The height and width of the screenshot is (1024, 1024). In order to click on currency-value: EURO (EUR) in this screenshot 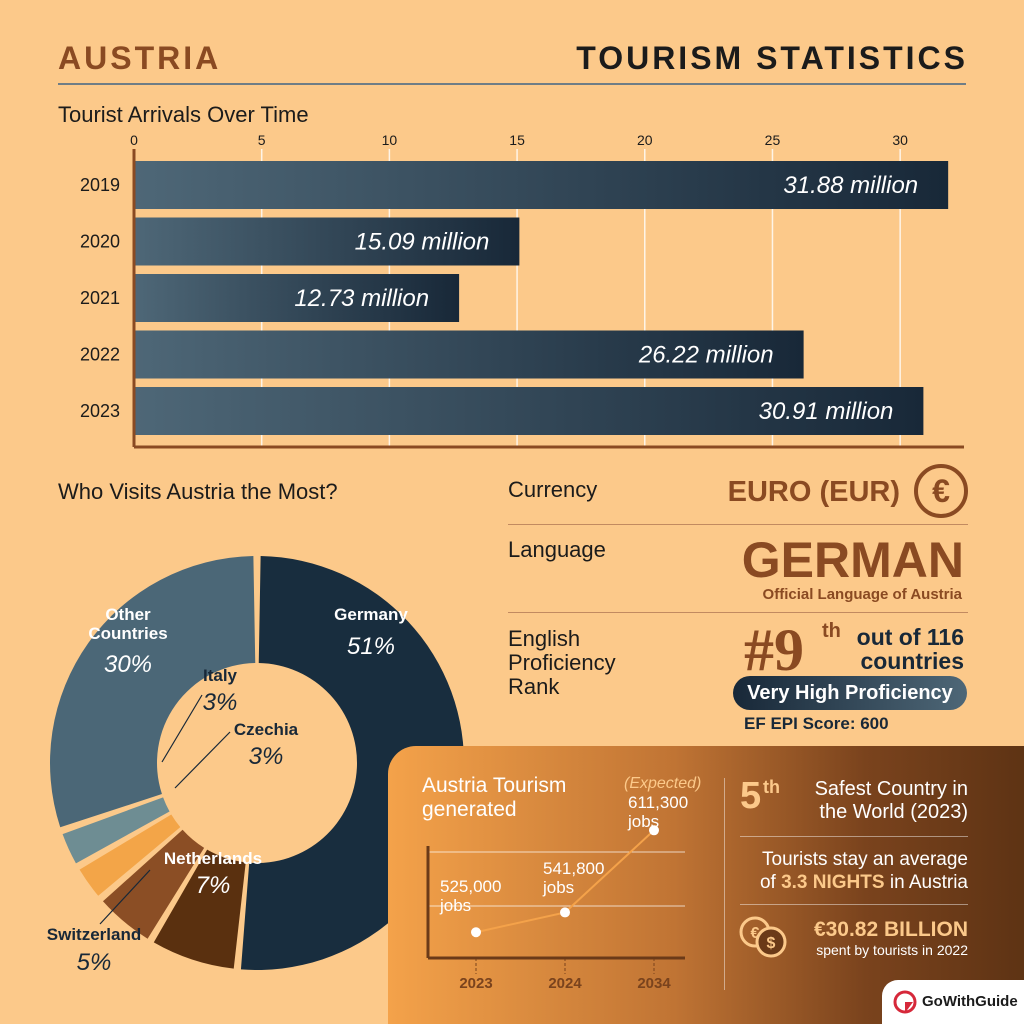, I will do `click(813, 492)`.